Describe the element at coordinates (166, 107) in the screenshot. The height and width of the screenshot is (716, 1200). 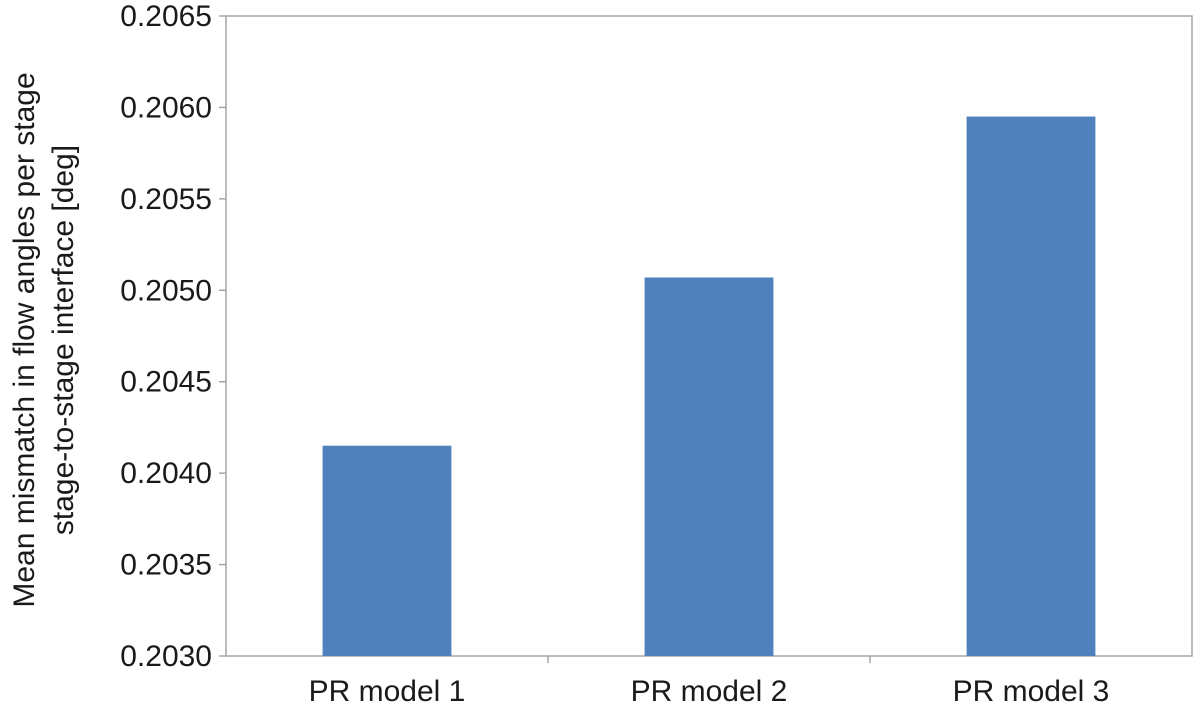
I see `y-tick-label: 0.2060` at that location.